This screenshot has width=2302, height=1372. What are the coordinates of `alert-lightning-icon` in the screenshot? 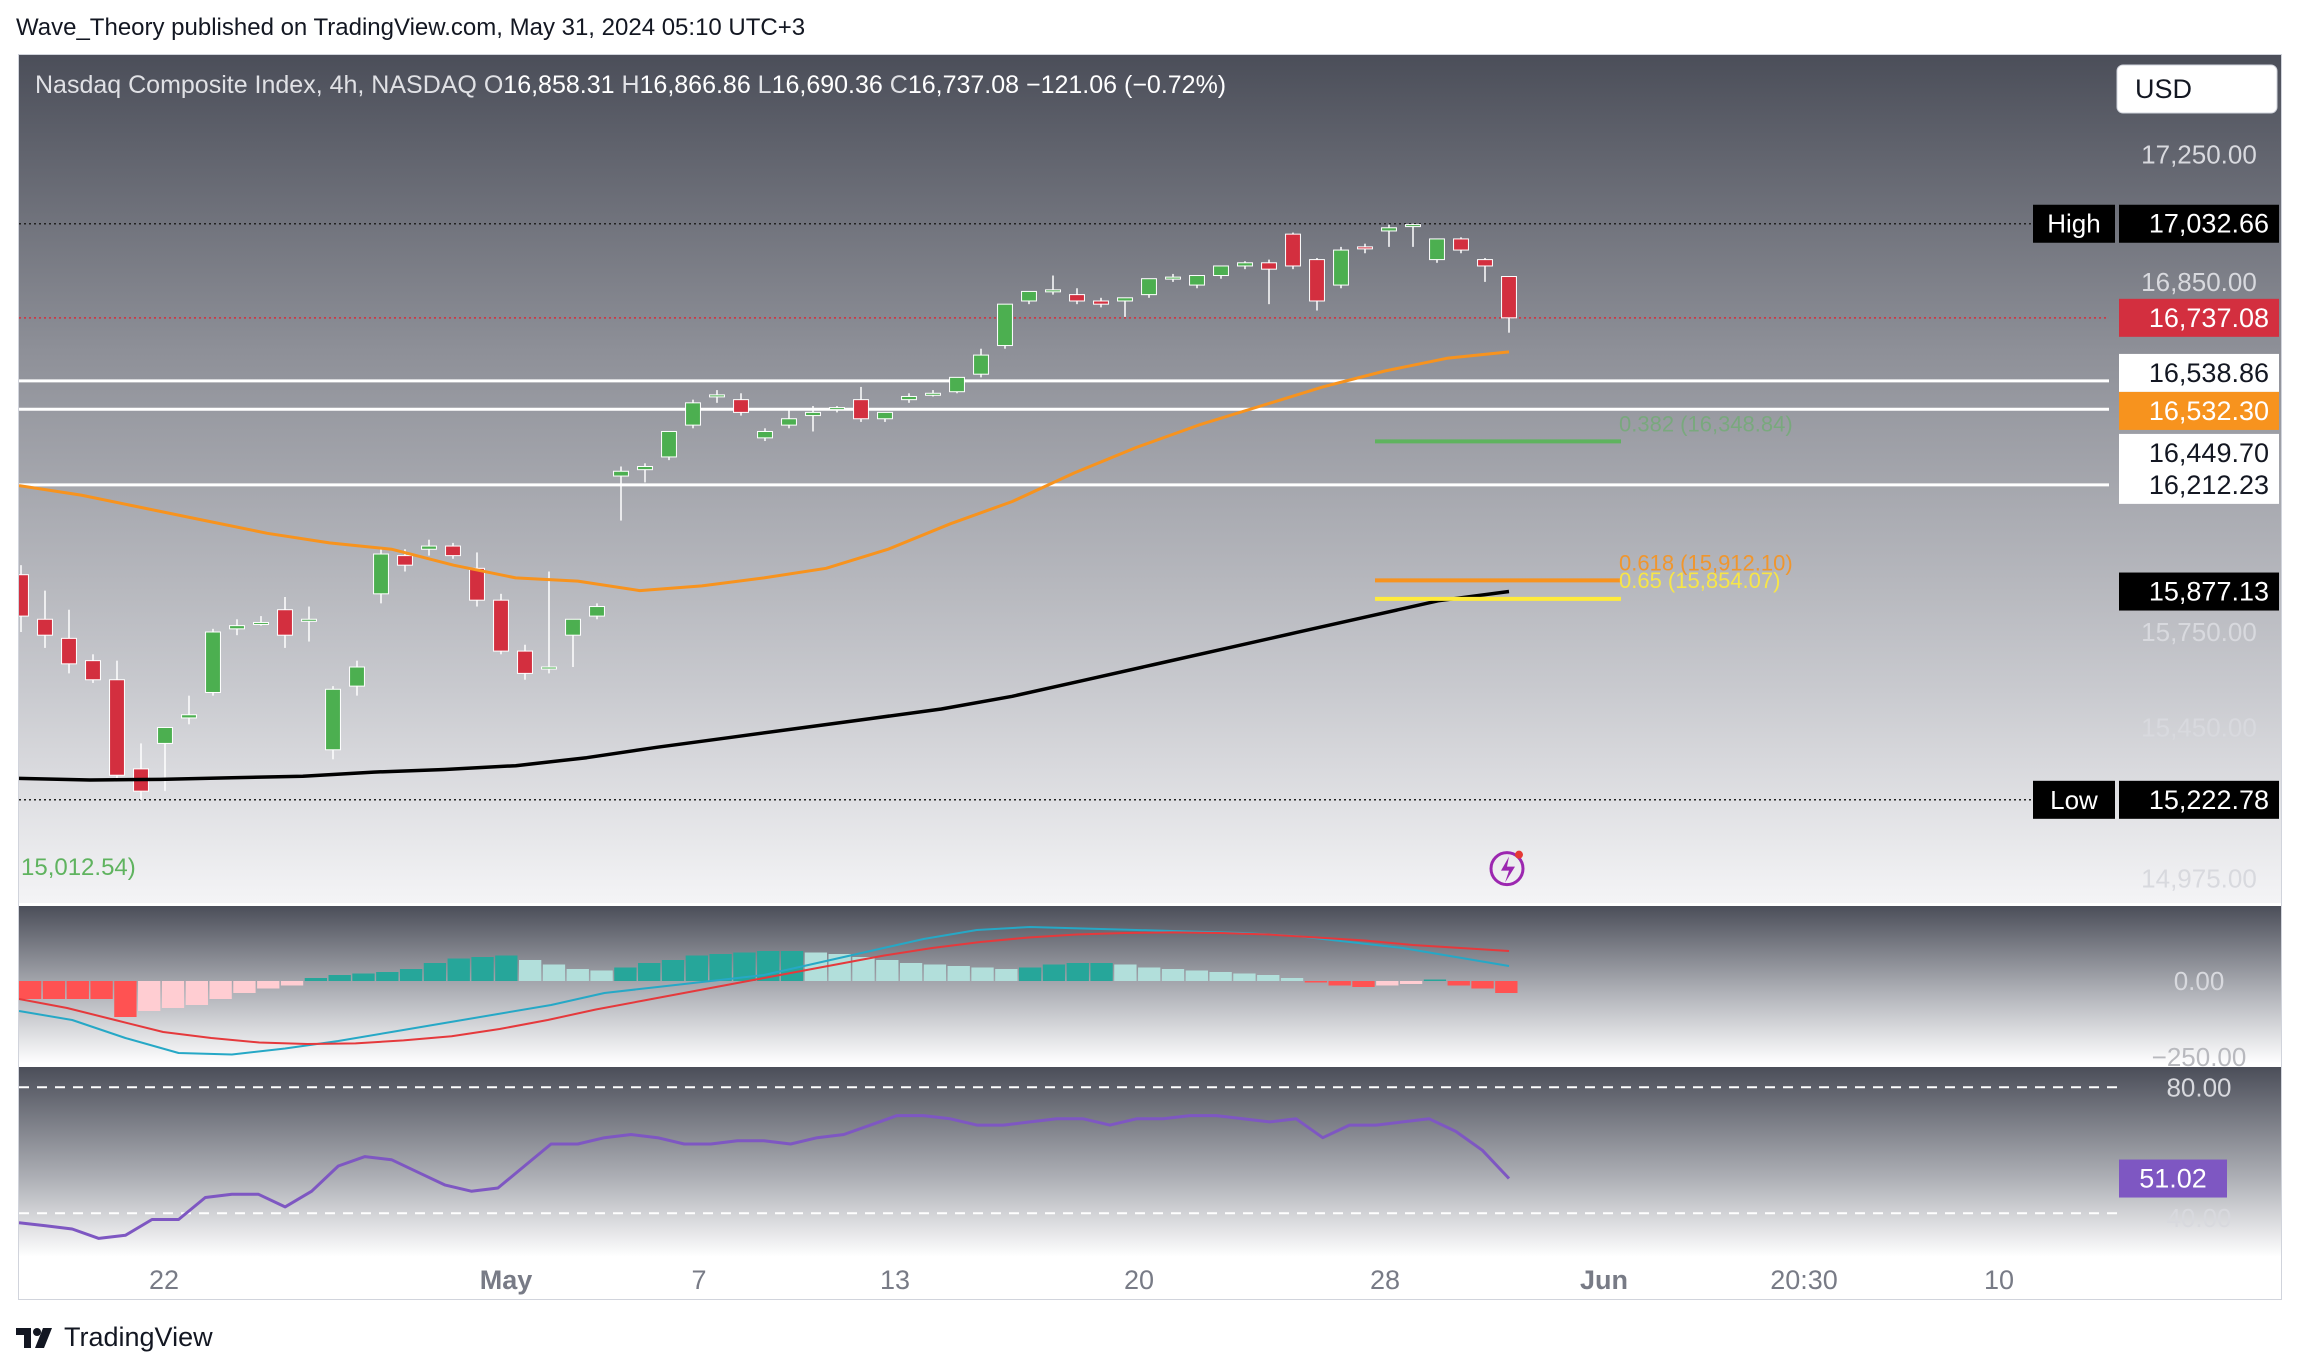 It's located at (1507, 868).